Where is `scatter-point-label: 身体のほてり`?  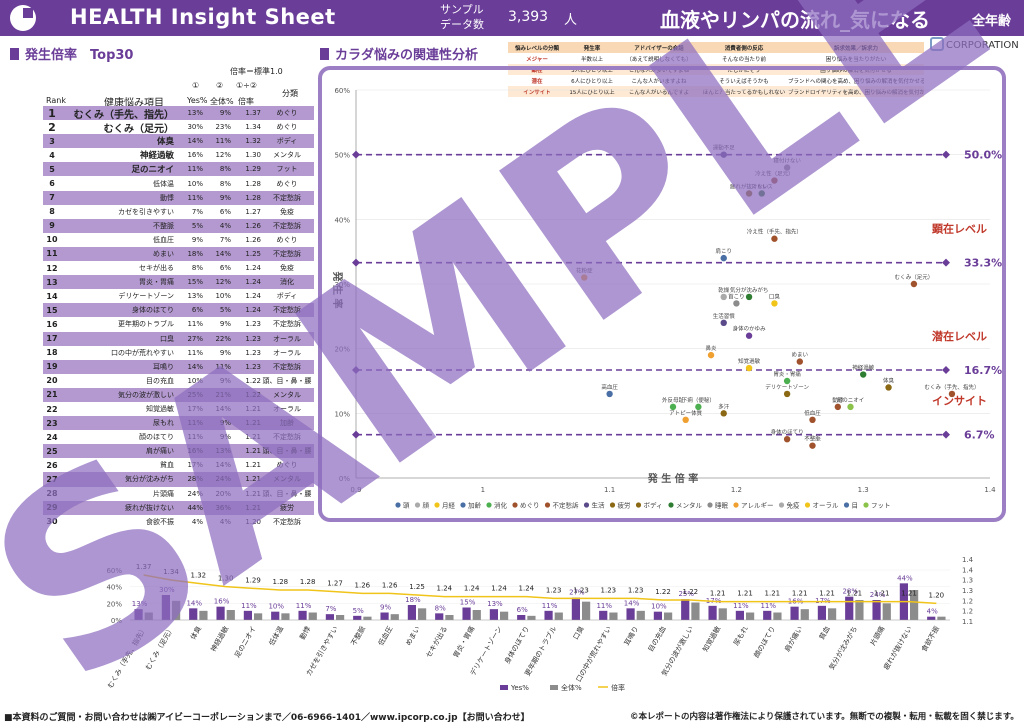
scatter-point-label: 身体のほてり is located at coordinates (787, 432).